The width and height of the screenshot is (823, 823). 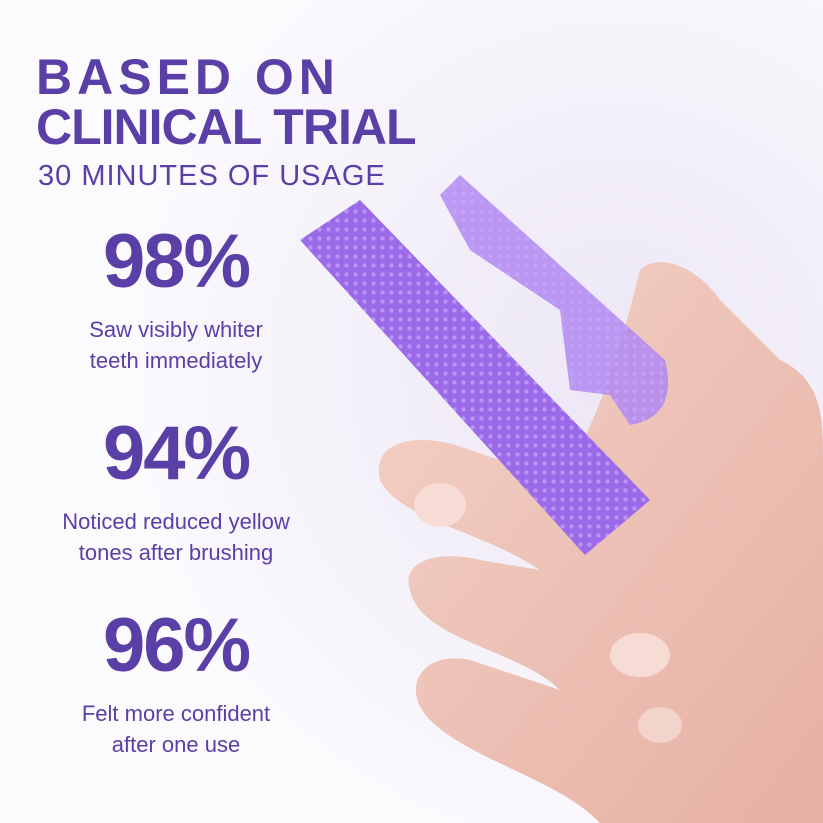 I want to click on stat-desc-line-2: after one use, so click(x=176, y=744).